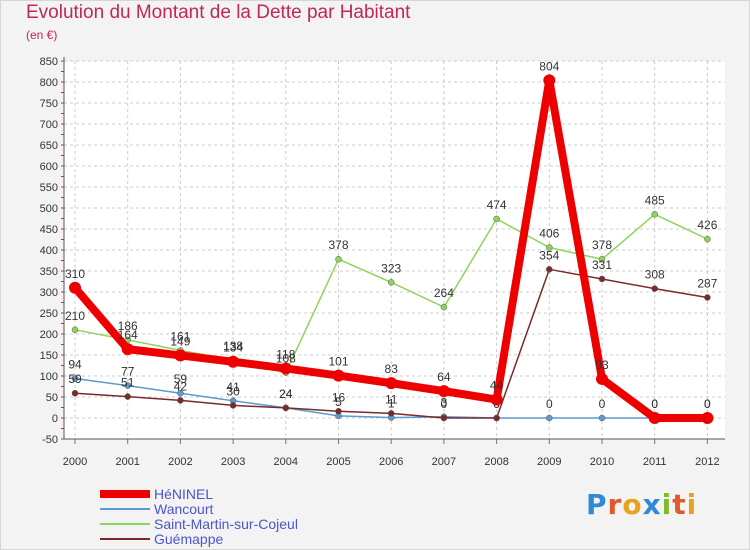 The image size is (750, 550). I want to click on data-label: 24, so click(286, 394).